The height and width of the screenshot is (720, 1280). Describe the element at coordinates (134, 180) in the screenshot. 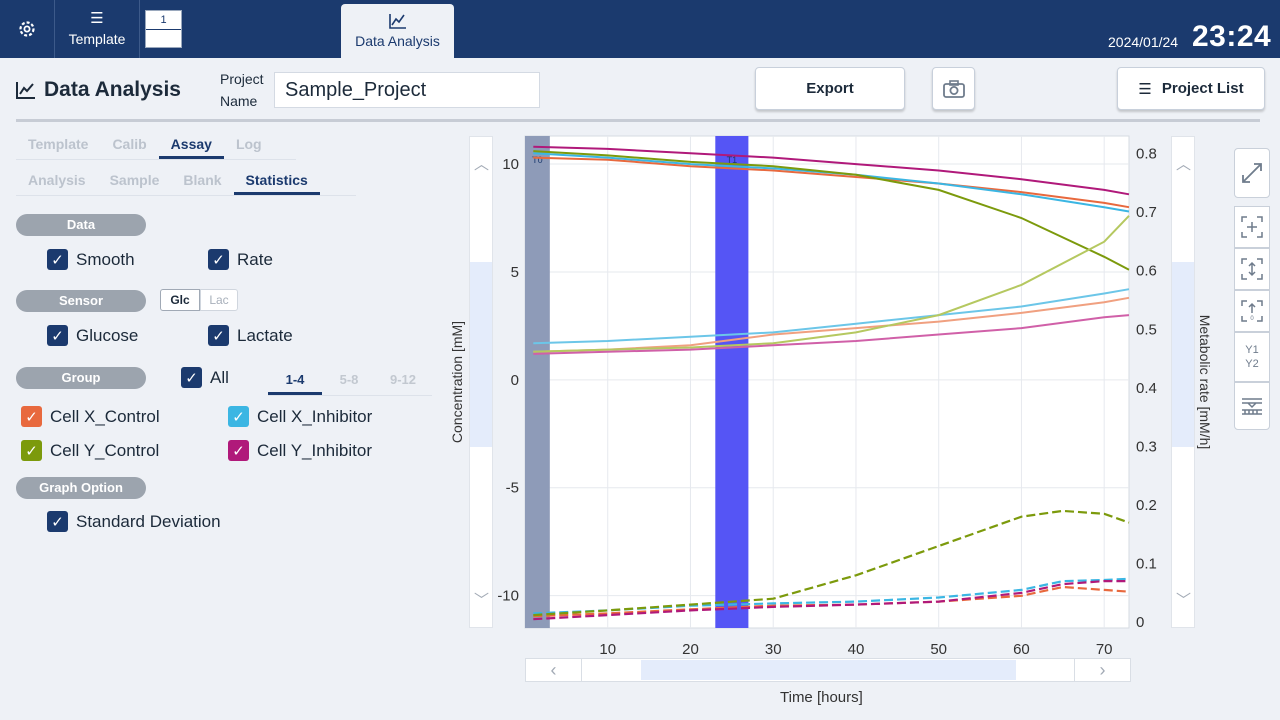

I see `tab-sample: Sample` at that location.